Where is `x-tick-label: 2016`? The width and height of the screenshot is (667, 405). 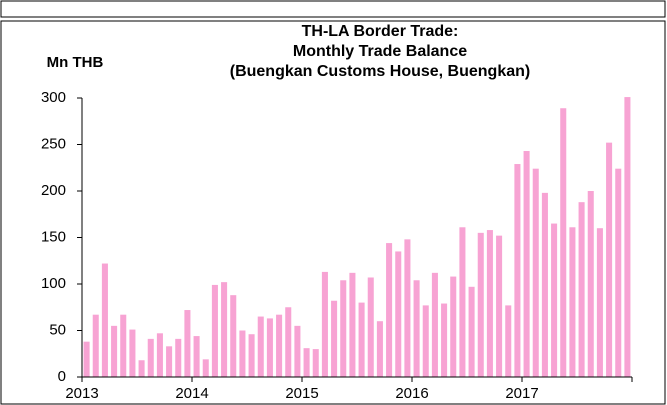
x-tick-label: 2016 is located at coordinates (411, 393).